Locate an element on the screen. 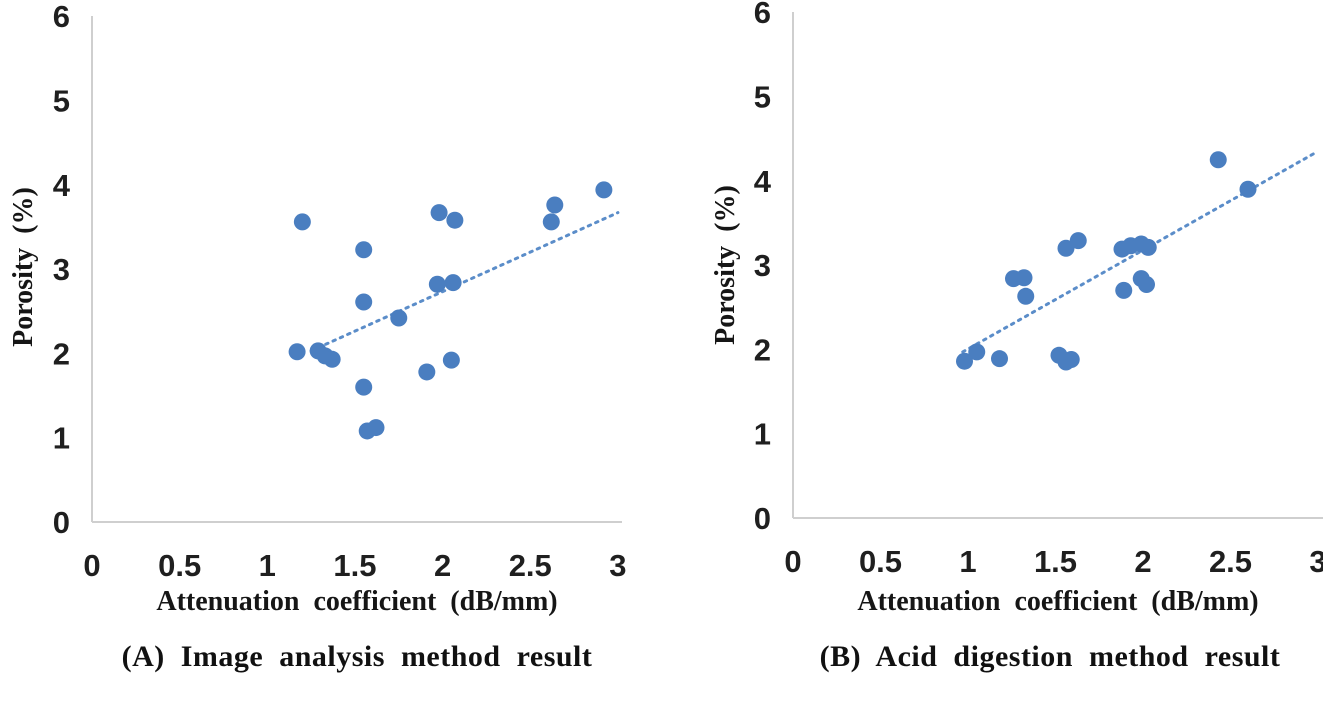 The image size is (1323, 701). caption-b: (B) Acid digestion method result is located at coordinates (1050, 656).